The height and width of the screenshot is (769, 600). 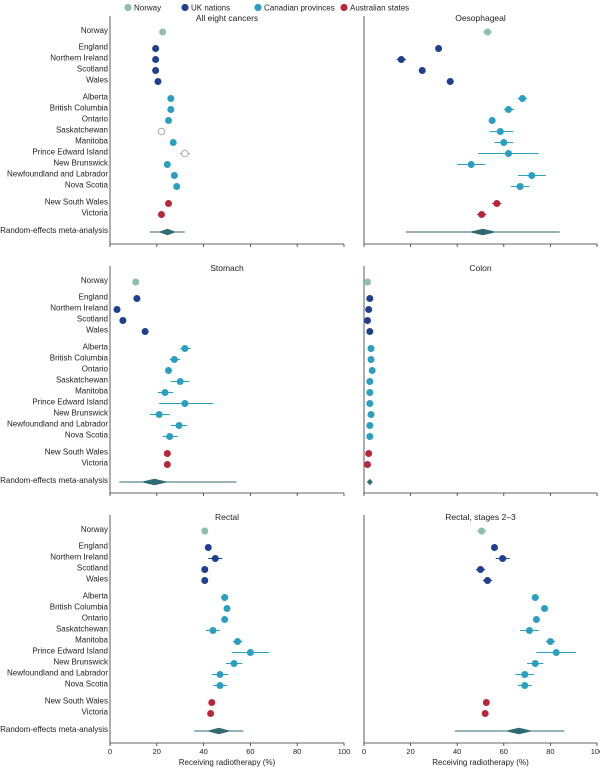 What do you see at coordinates (299, 8) in the screenshot?
I see `legend-label: Canadian provinces` at bounding box center [299, 8].